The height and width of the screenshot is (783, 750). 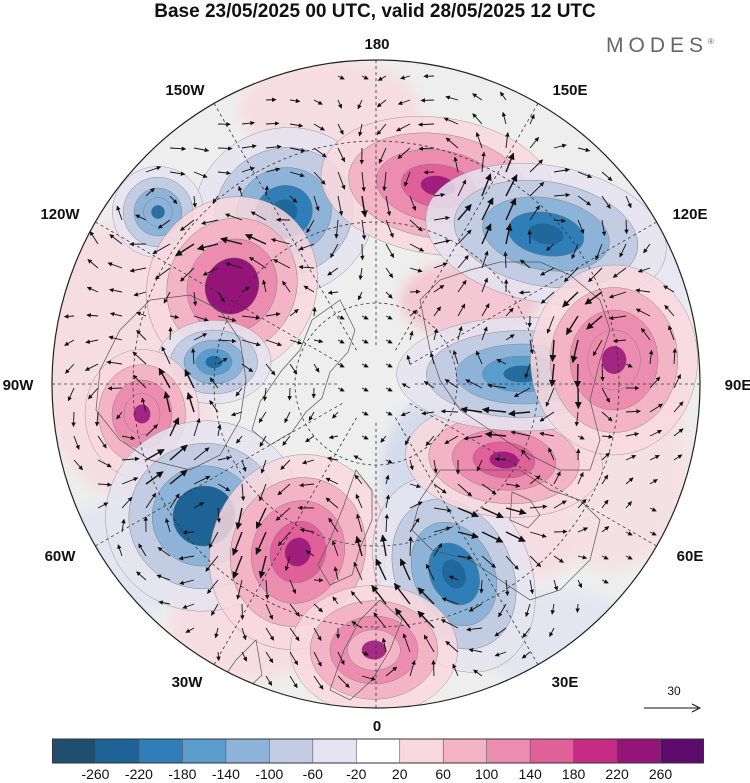 What do you see at coordinates (91, 300) in the screenshot?
I see `background-anomaly` at bounding box center [91, 300].